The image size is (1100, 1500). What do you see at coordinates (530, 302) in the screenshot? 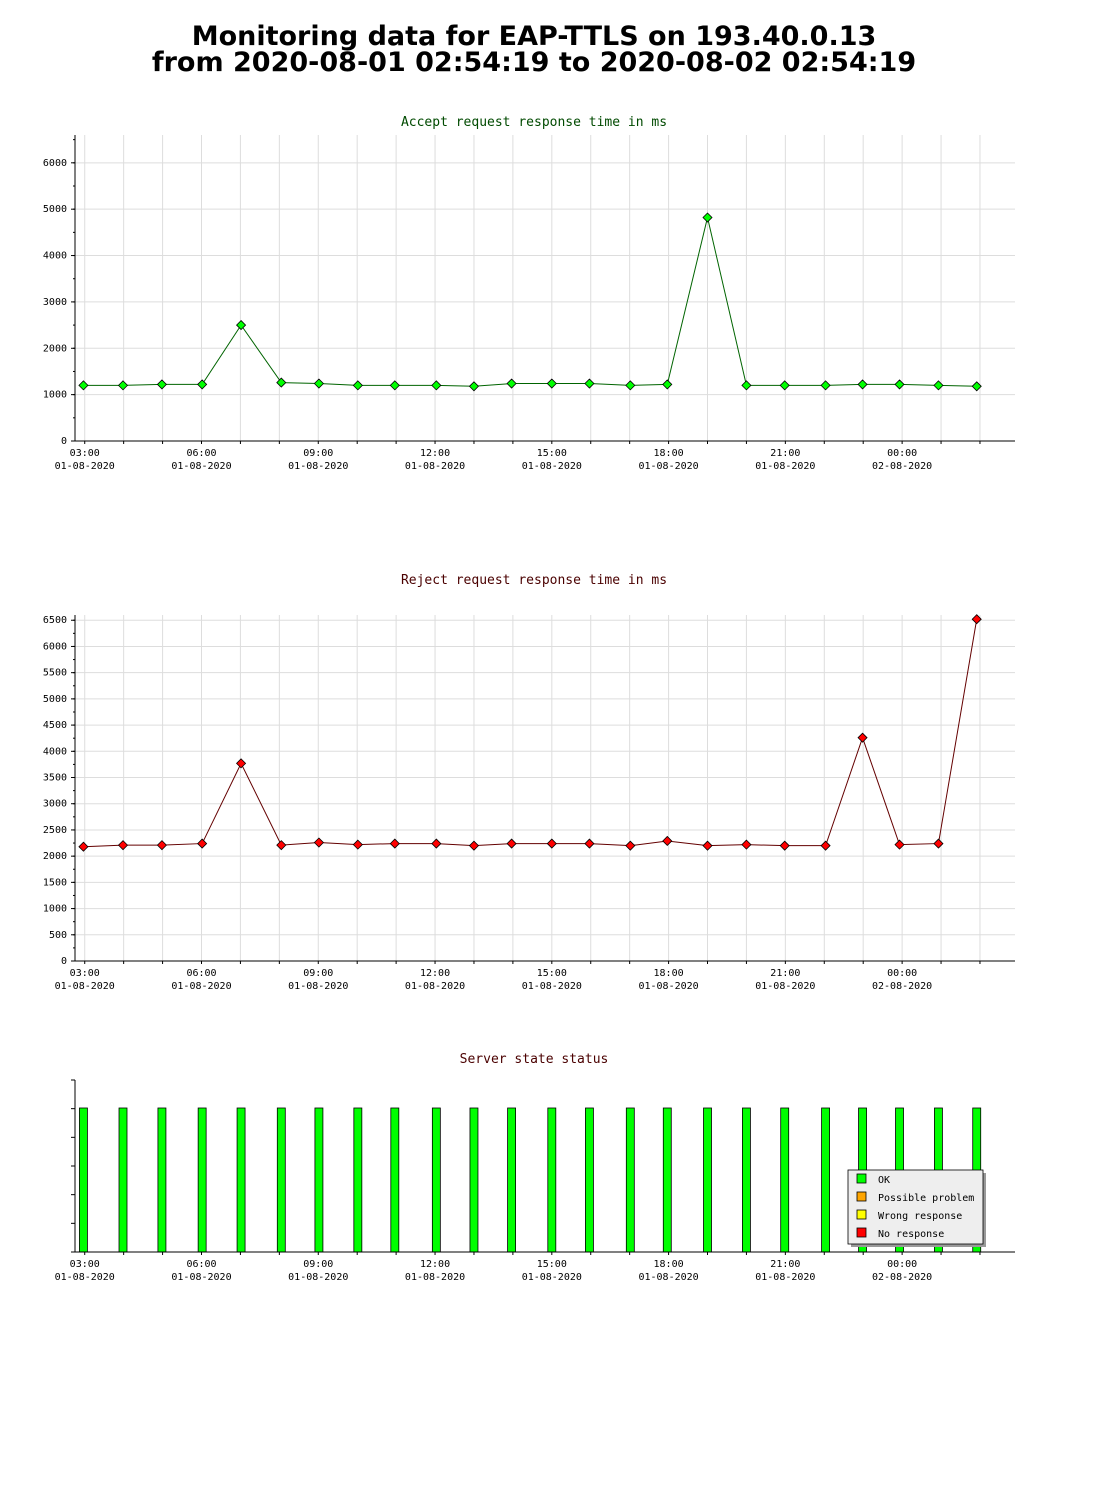
I see `accept-series-line` at bounding box center [530, 302].